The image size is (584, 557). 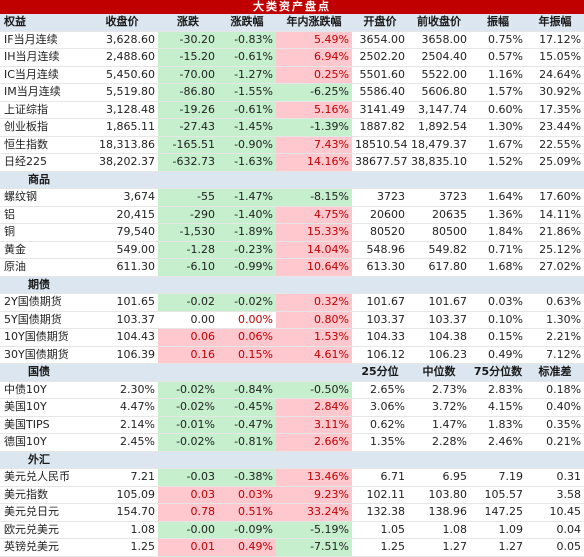 What do you see at coordinates (555, 40) in the screenshot?
I see `row-year-amplitude: 17.12%` at bounding box center [555, 40].